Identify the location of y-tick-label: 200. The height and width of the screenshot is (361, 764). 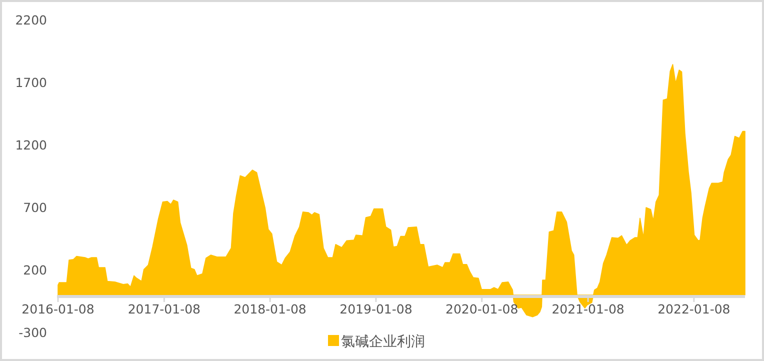
(35, 270).